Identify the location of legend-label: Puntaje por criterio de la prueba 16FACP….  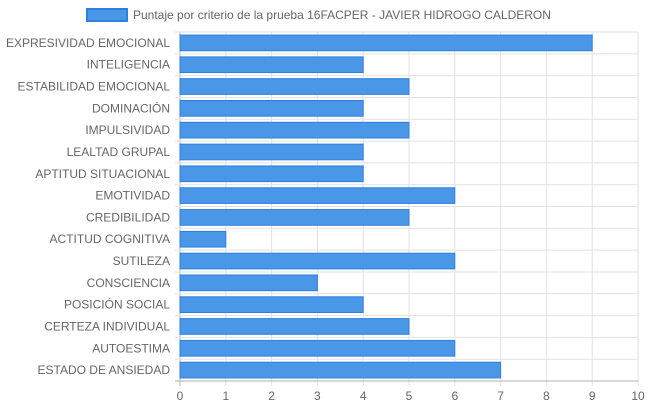
(342, 15).